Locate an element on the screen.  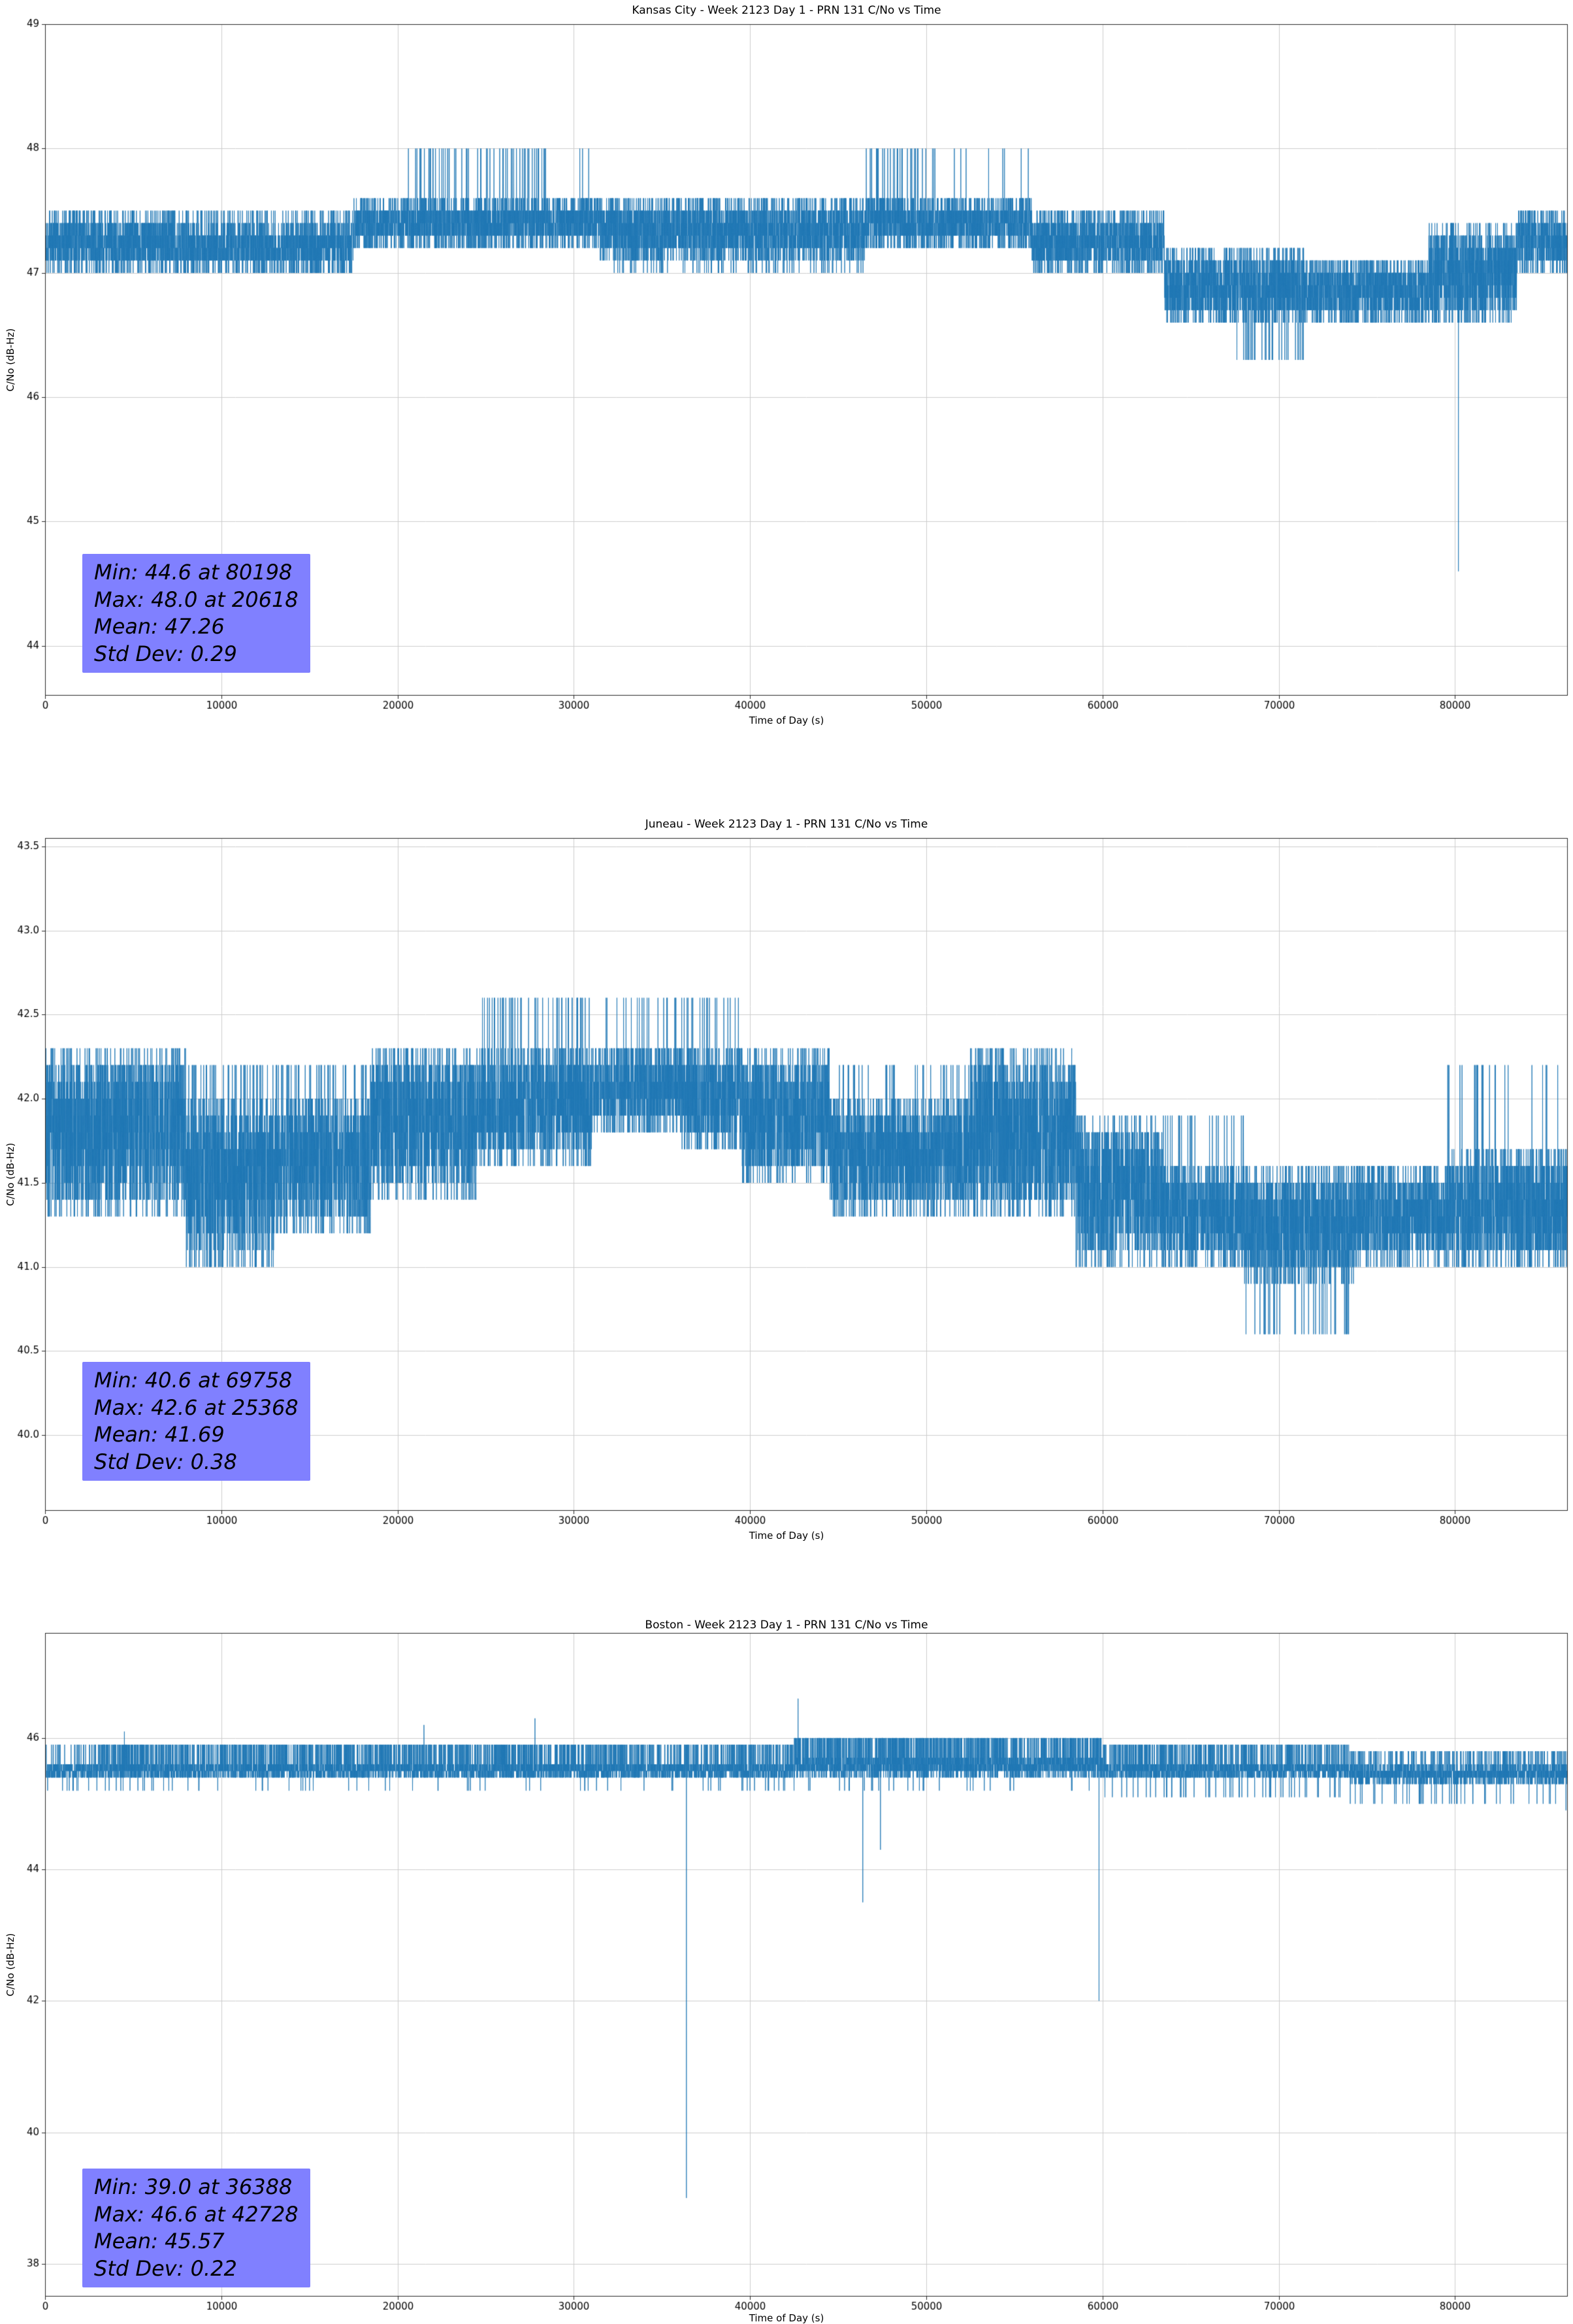
stats-min: Min: 44.6 at 80198 is located at coordinates (193, 572).